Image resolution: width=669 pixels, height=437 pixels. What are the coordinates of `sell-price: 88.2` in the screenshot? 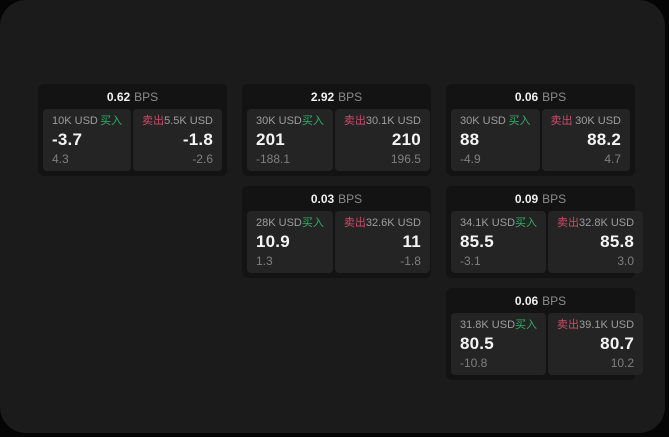 It's located at (604, 139).